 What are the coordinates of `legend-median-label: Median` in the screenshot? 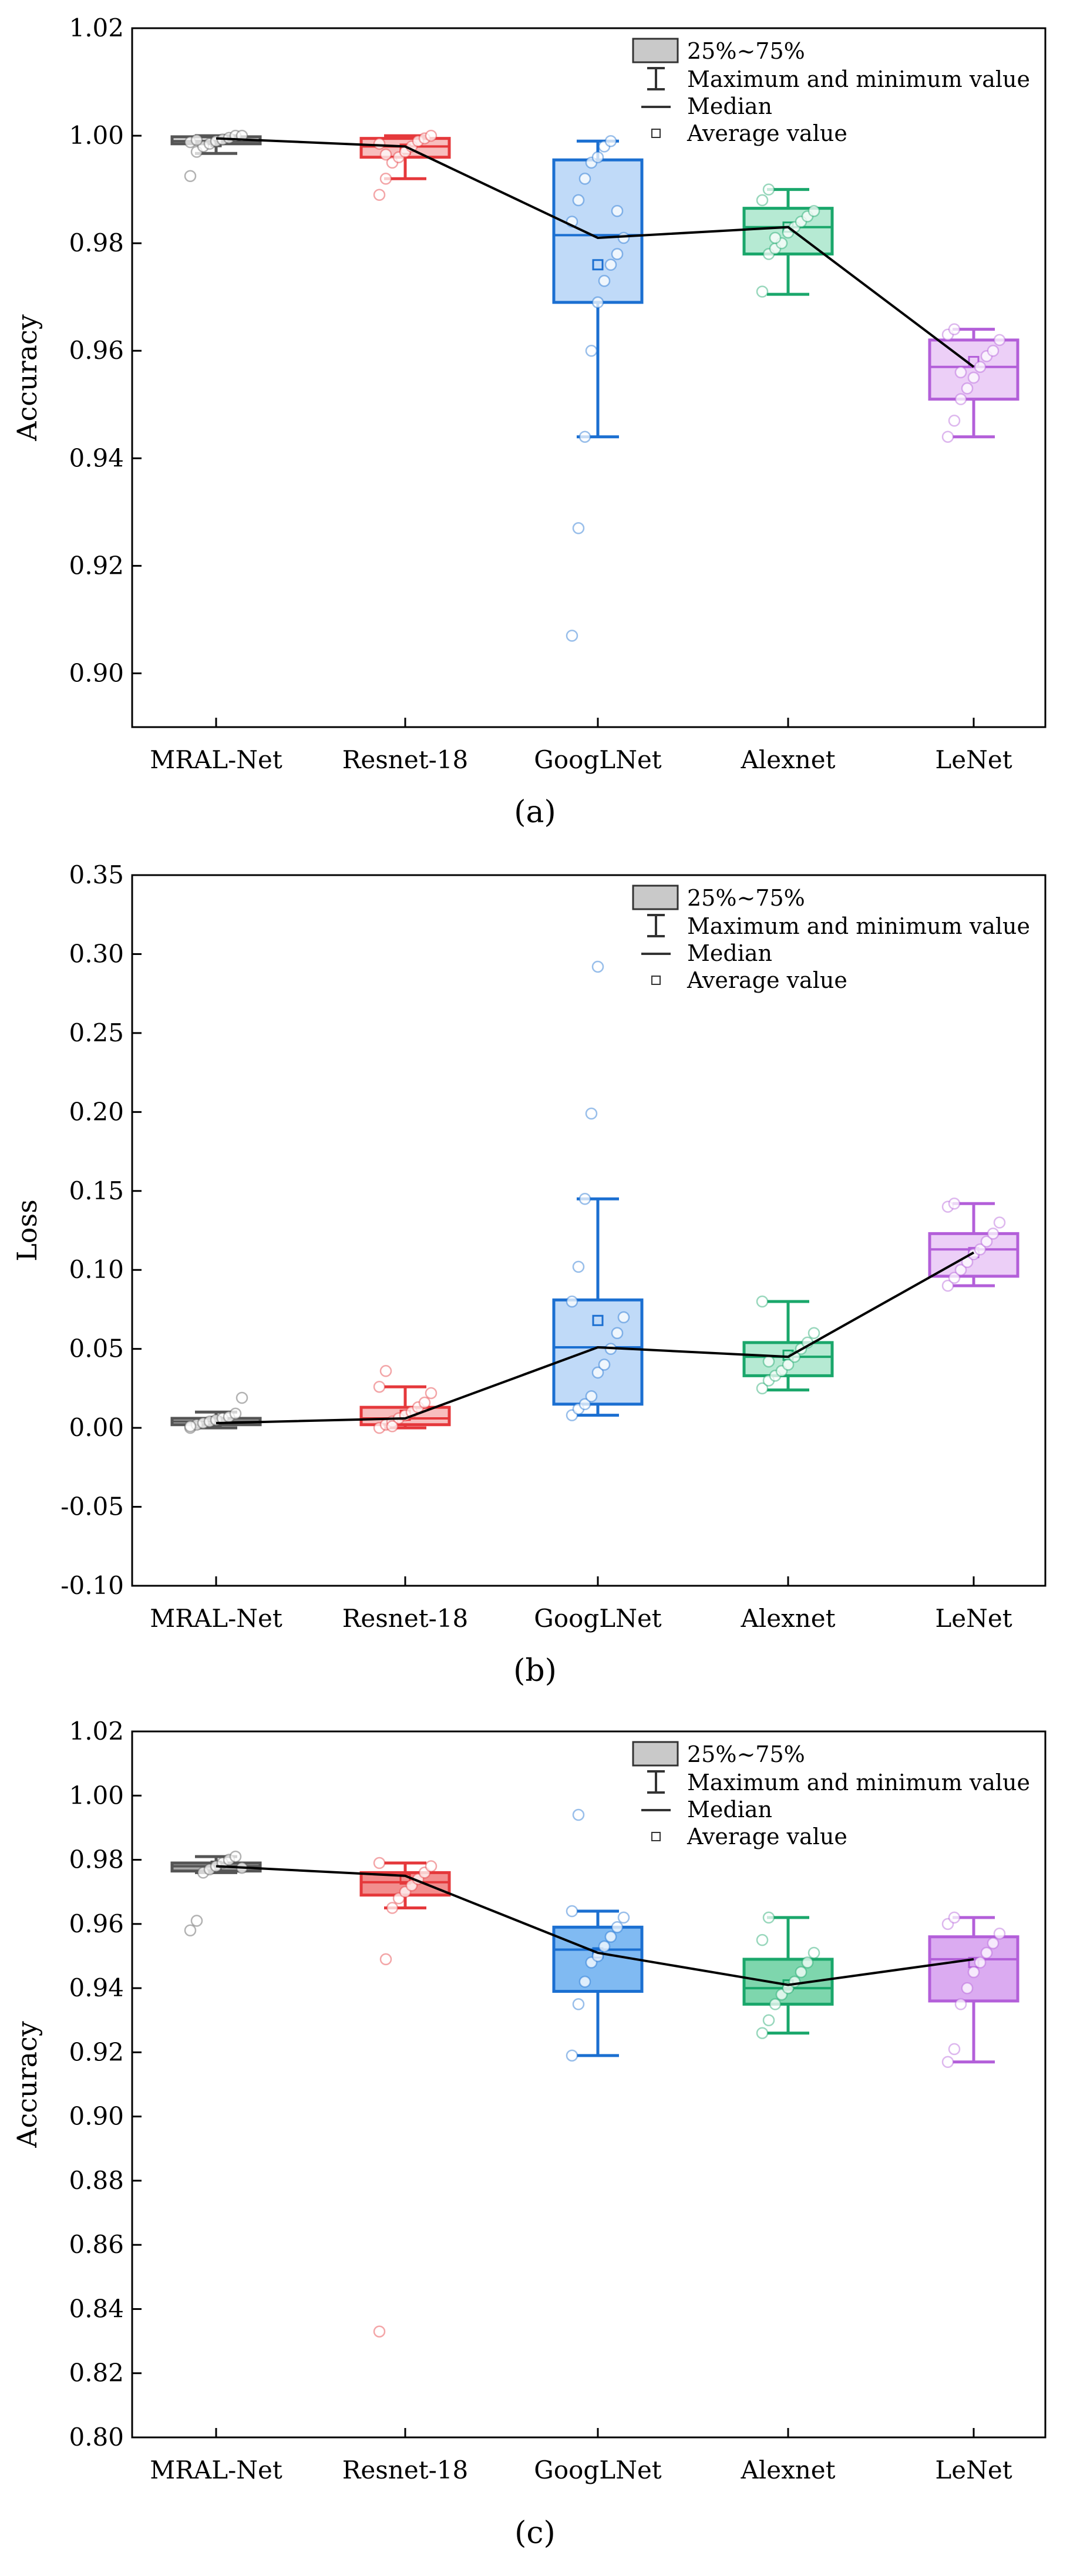 It's located at (729, 106).